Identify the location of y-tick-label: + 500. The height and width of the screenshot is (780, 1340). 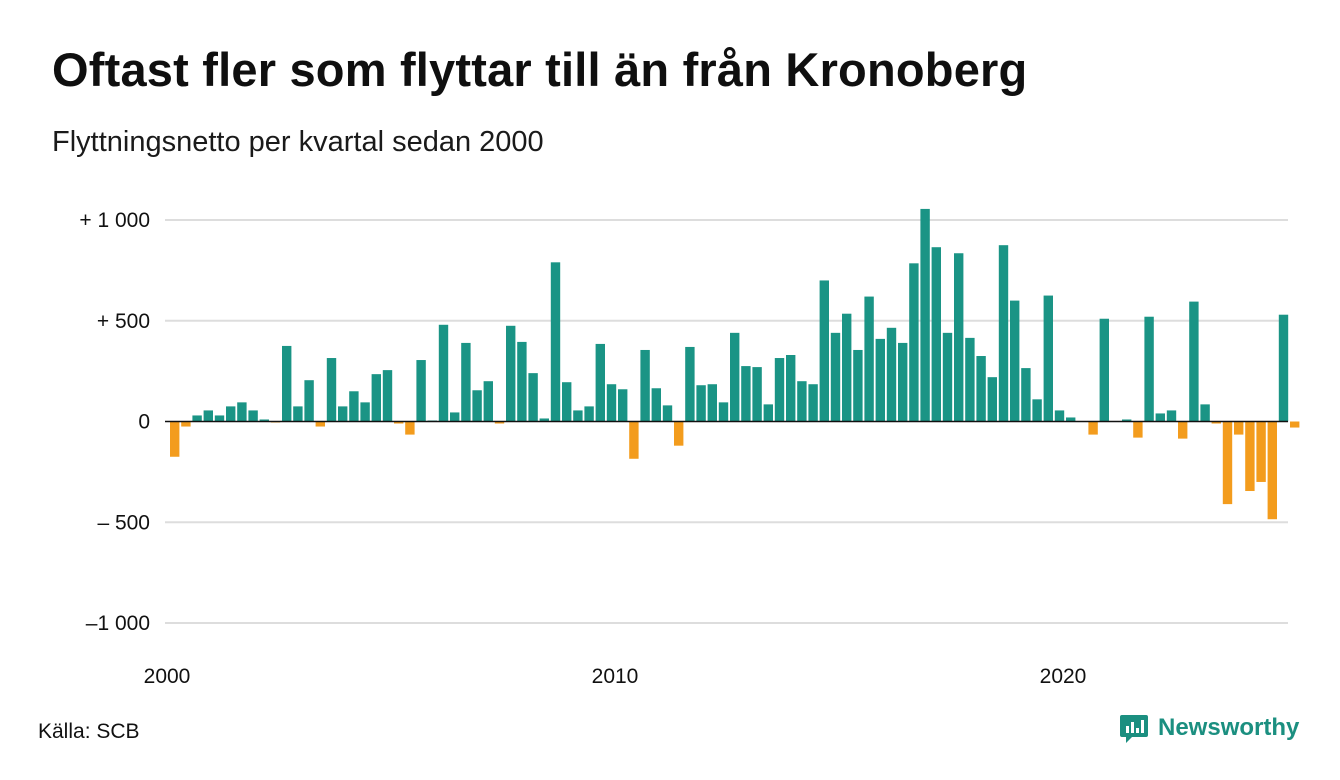
(123, 321).